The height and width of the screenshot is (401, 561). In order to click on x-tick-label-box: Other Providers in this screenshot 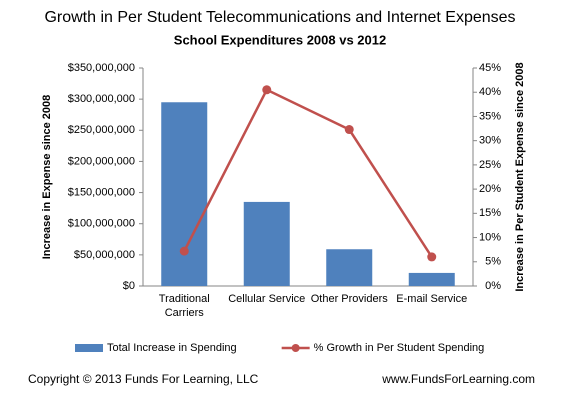, I will do `click(349, 299)`.